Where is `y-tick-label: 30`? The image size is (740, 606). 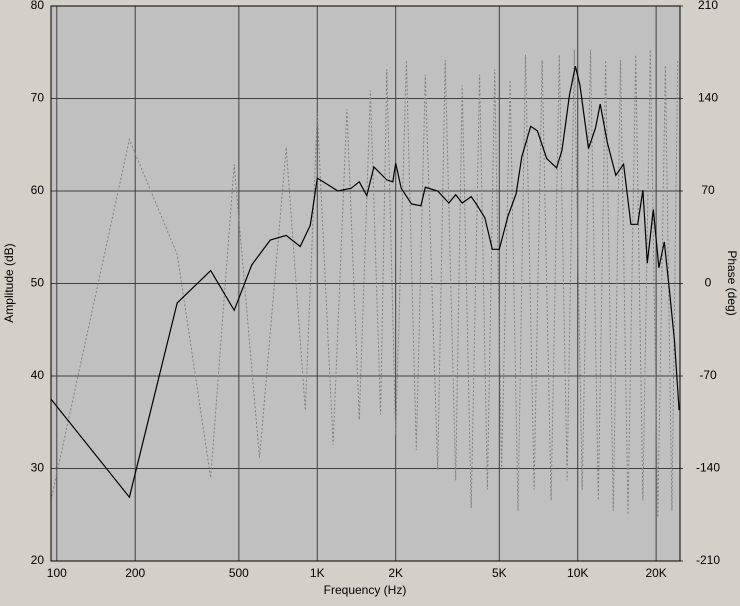 y-tick-label: 30 is located at coordinates (38, 468).